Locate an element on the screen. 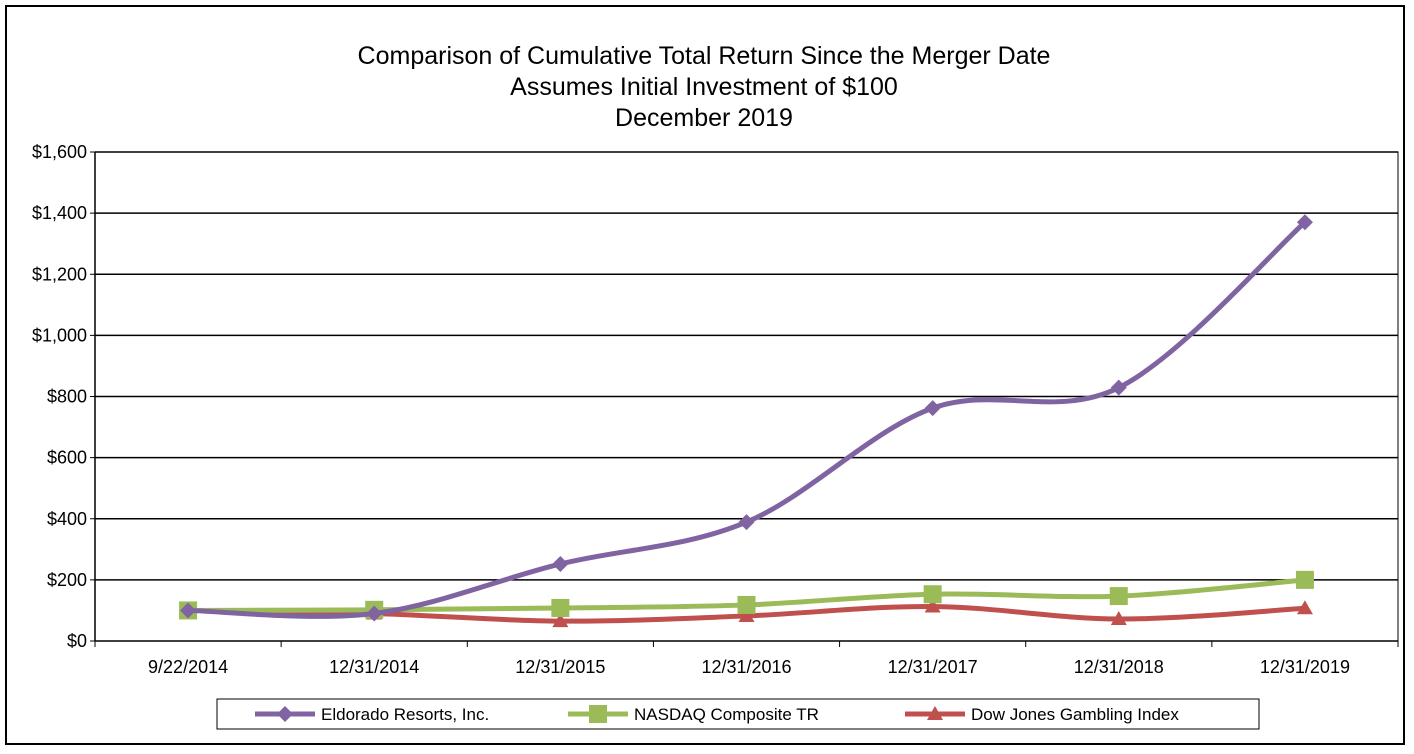 This screenshot has width=1414, height=754. y-tick-label: $1,200 is located at coordinates (59, 274).